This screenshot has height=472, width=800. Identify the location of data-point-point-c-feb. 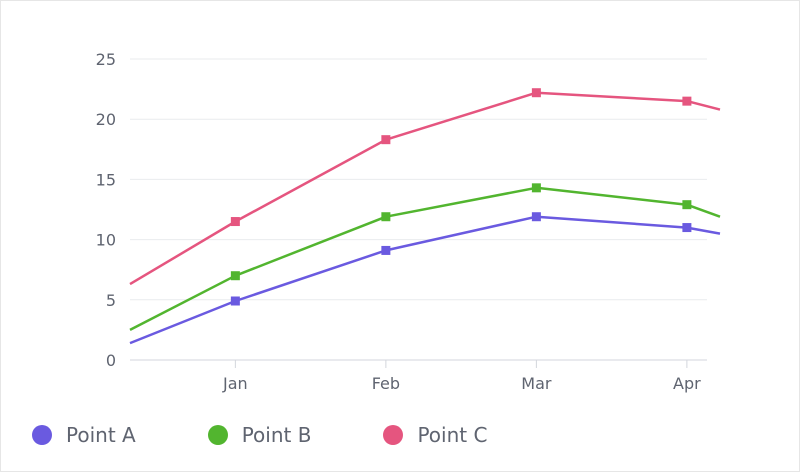
(386, 140).